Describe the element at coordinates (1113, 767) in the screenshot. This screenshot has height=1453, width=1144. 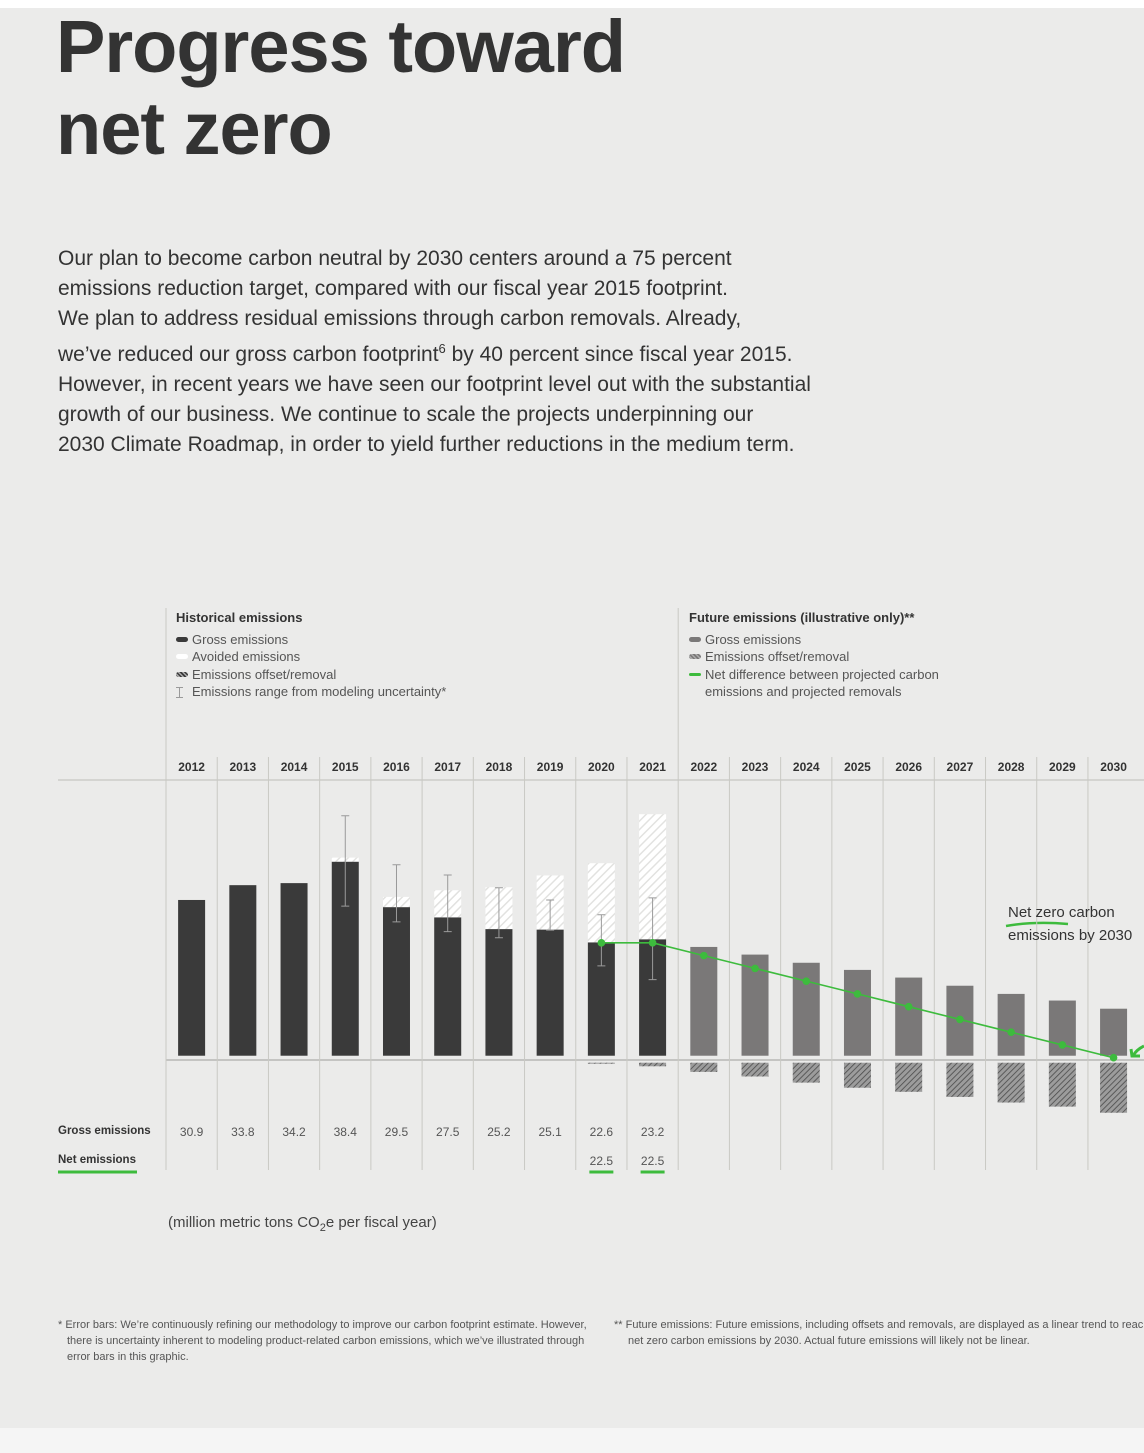
I see `year-label: 2030` at that location.